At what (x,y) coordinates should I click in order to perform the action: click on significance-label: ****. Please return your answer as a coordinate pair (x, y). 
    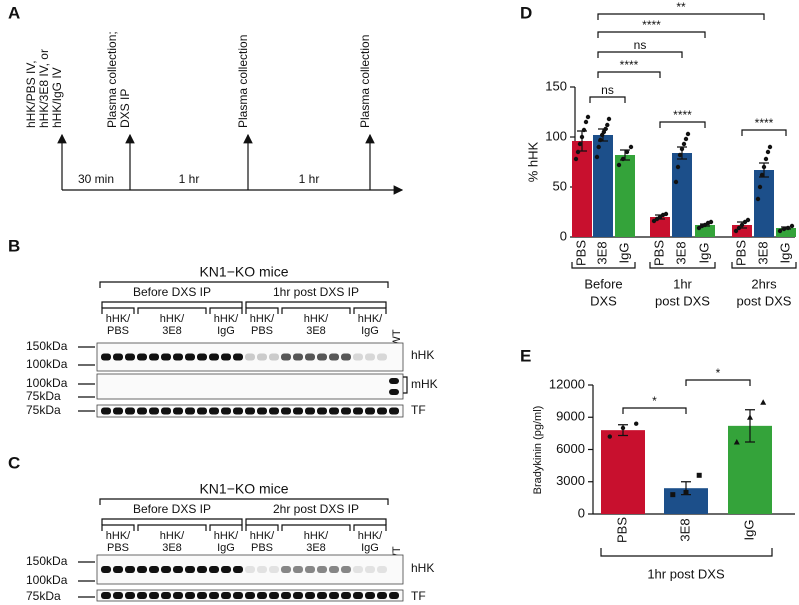
    Looking at the image, I should click on (682, 115).